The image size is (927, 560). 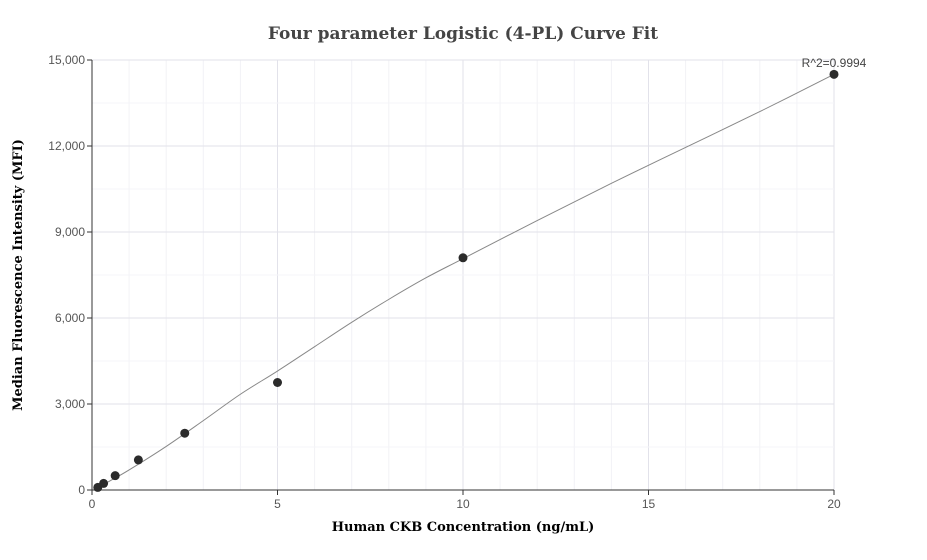 What do you see at coordinates (834, 504) in the screenshot?
I see `x-tick-label: 20` at bounding box center [834, 504].